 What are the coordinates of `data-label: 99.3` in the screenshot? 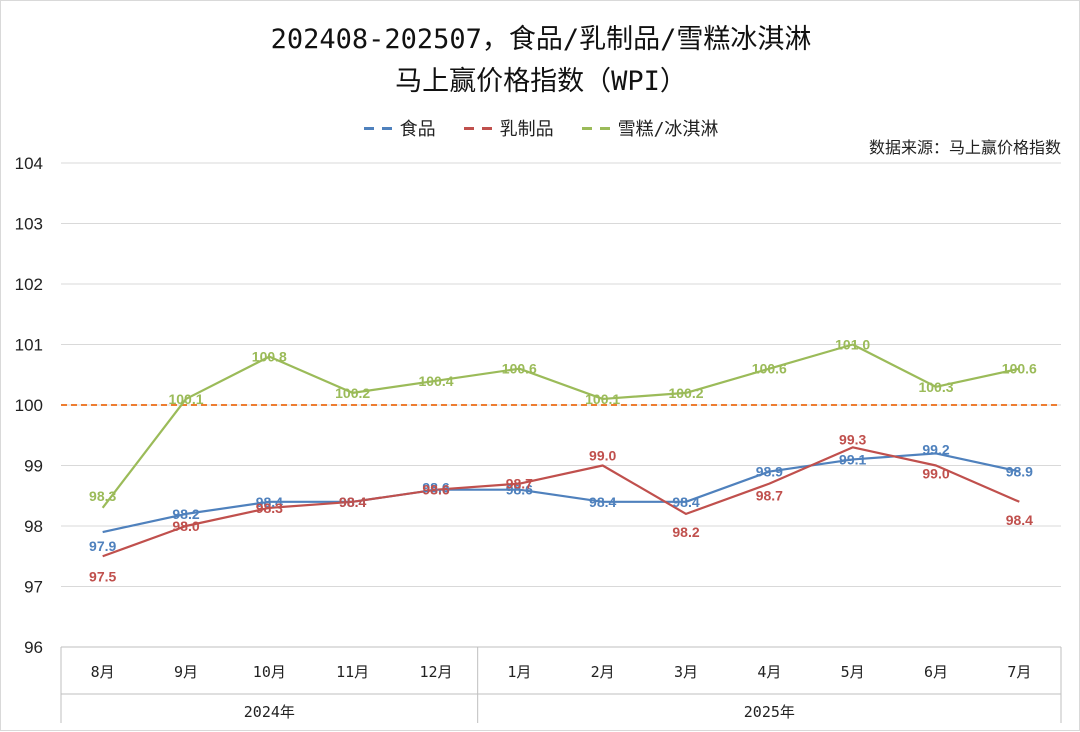 It's located at (852, 439).